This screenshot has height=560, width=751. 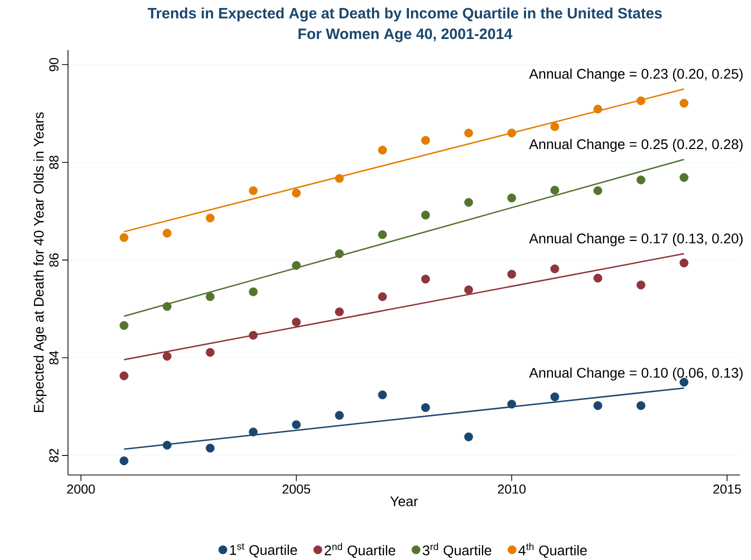 What do you see at coordinates (404, 501) in the screenshot?
I see `x-axis-title: Year` at bounding box center [404, 501].